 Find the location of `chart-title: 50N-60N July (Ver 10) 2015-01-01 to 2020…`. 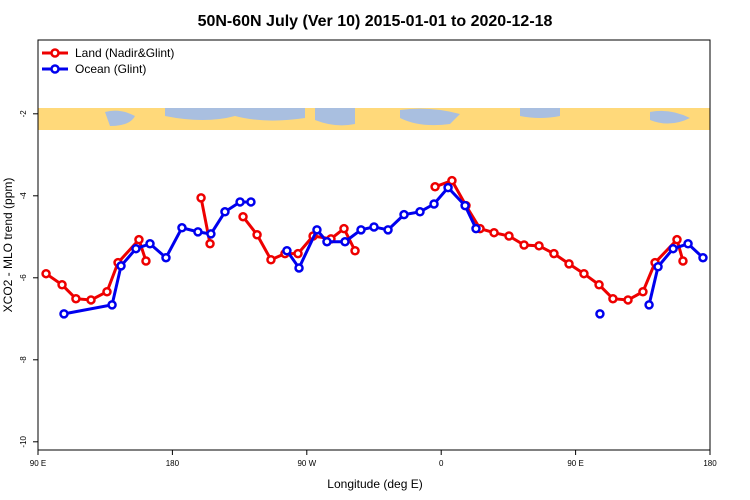

chart-title: 50N-60N July (Ver 10) 2015-01-01 to 2020… is located at coordinates (375, 21).